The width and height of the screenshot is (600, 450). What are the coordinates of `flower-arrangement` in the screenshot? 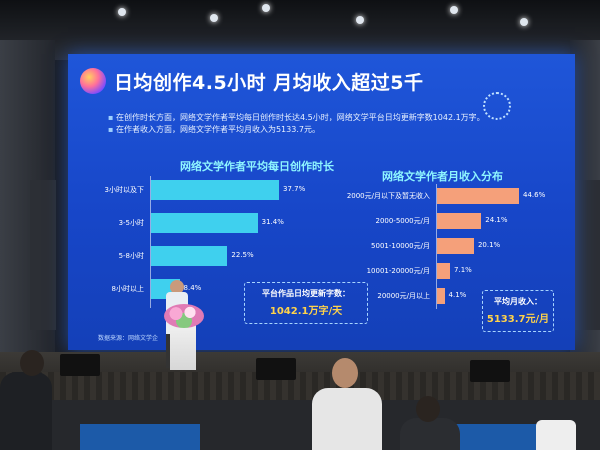 It's located at (184, 316).